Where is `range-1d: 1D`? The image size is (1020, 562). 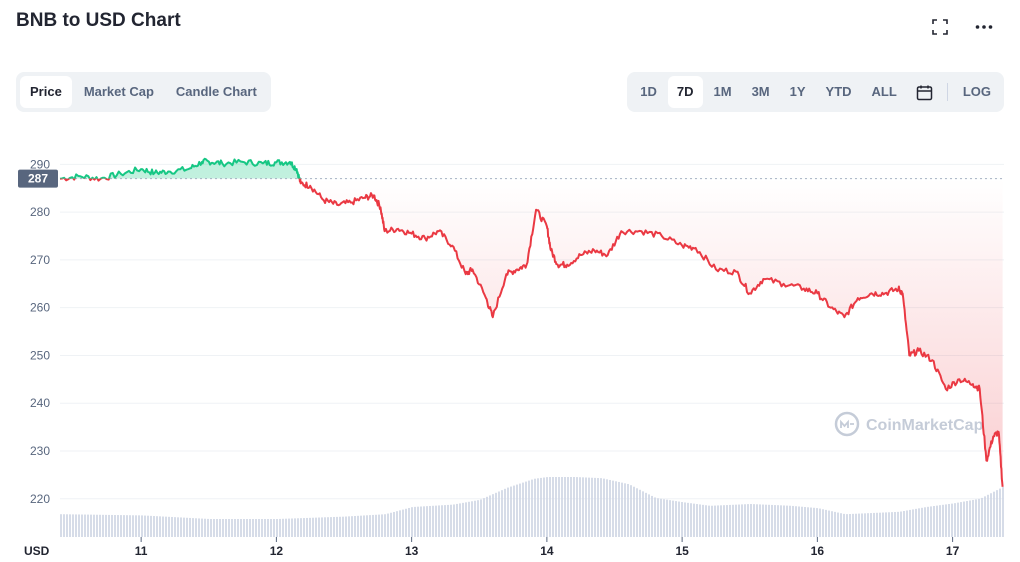 range-1d: 1D is located at coordinates (648, 91).